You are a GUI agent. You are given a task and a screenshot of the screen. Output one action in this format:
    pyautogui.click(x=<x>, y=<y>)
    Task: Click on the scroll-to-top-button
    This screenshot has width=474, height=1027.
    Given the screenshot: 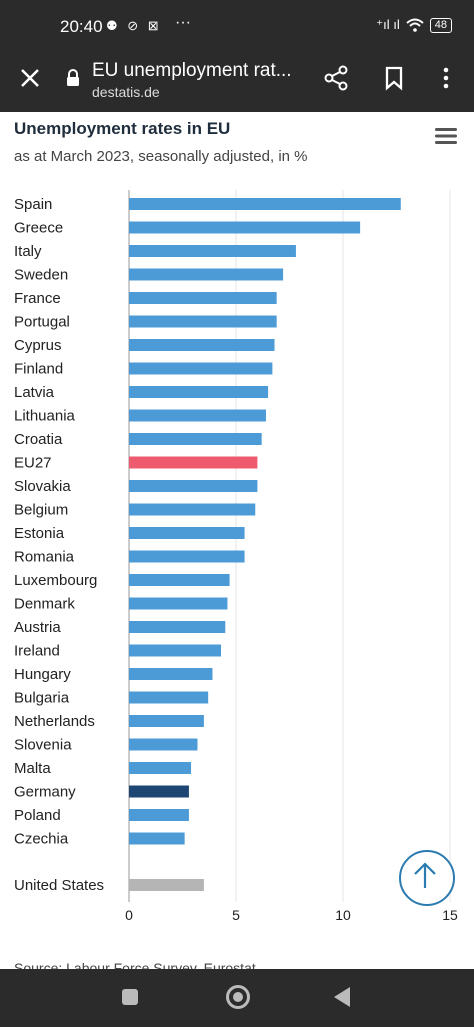 What is the action you would take?
    pyautogui.click(x=427, y=878)
    